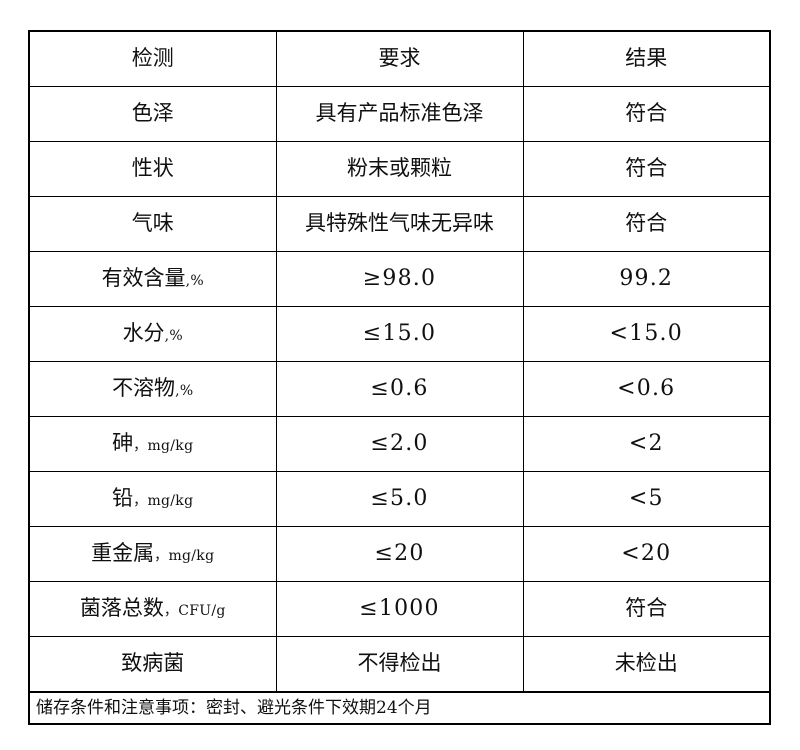 The image size is (800, 750). I want to click on cell-requirement: ≤0.6, so click(399, 389).